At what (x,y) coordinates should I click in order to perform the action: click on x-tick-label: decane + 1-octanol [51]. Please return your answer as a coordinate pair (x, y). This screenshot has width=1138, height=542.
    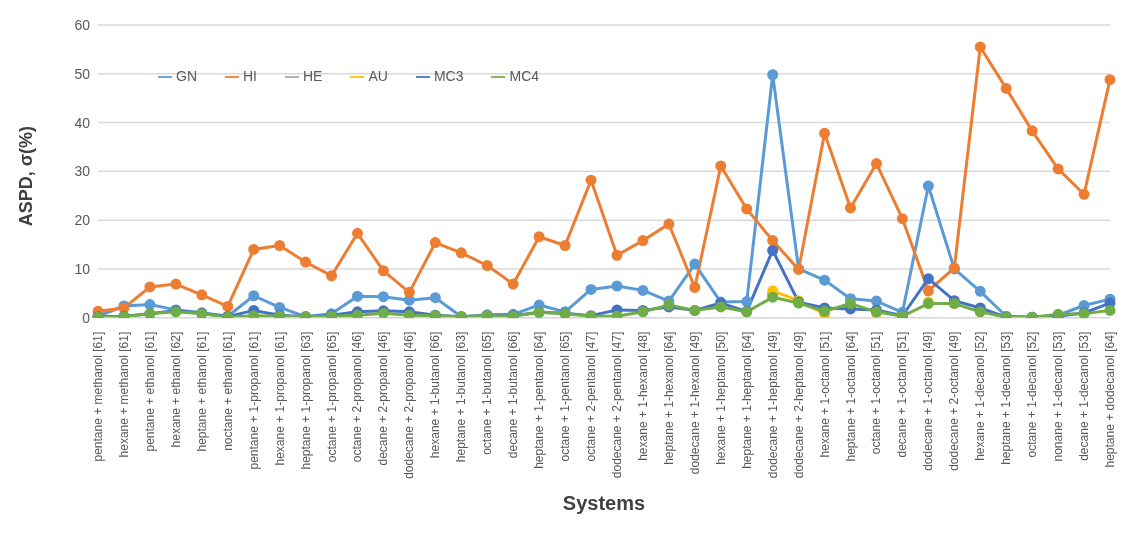
    Looking at the image, I should click on (902, 394).